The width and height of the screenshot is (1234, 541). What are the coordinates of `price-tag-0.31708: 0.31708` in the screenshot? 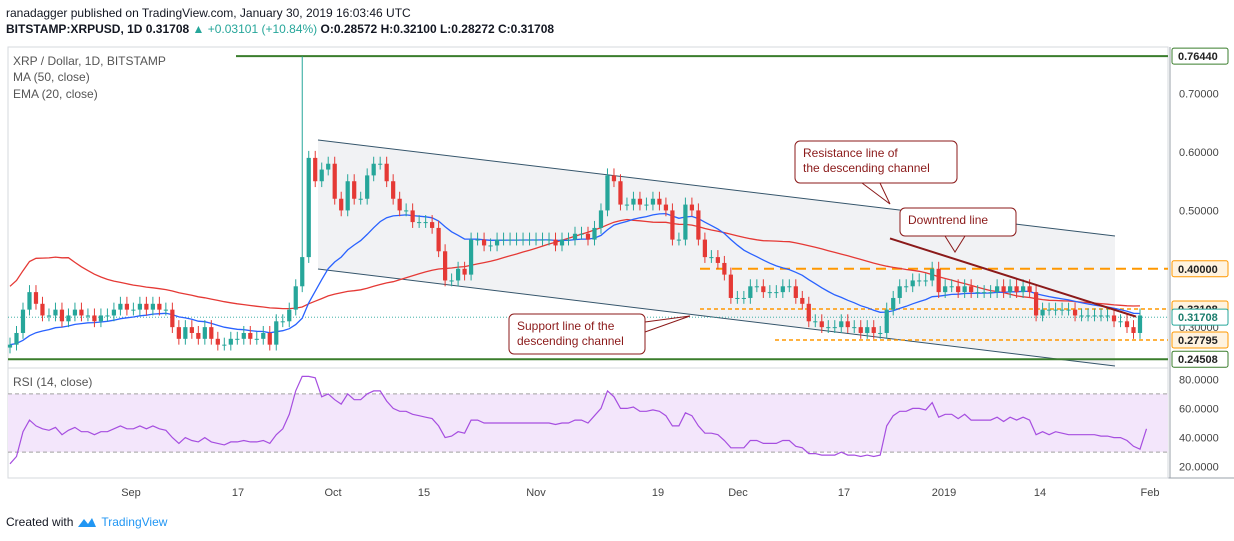 It's located at (1200, 317).